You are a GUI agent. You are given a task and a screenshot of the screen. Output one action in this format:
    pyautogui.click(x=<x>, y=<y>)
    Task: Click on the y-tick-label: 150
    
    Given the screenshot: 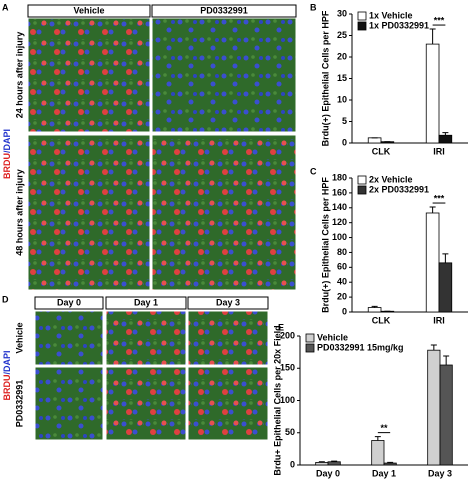 What is the action you would take?
    pyautogui.click(x=287, y=368)
    